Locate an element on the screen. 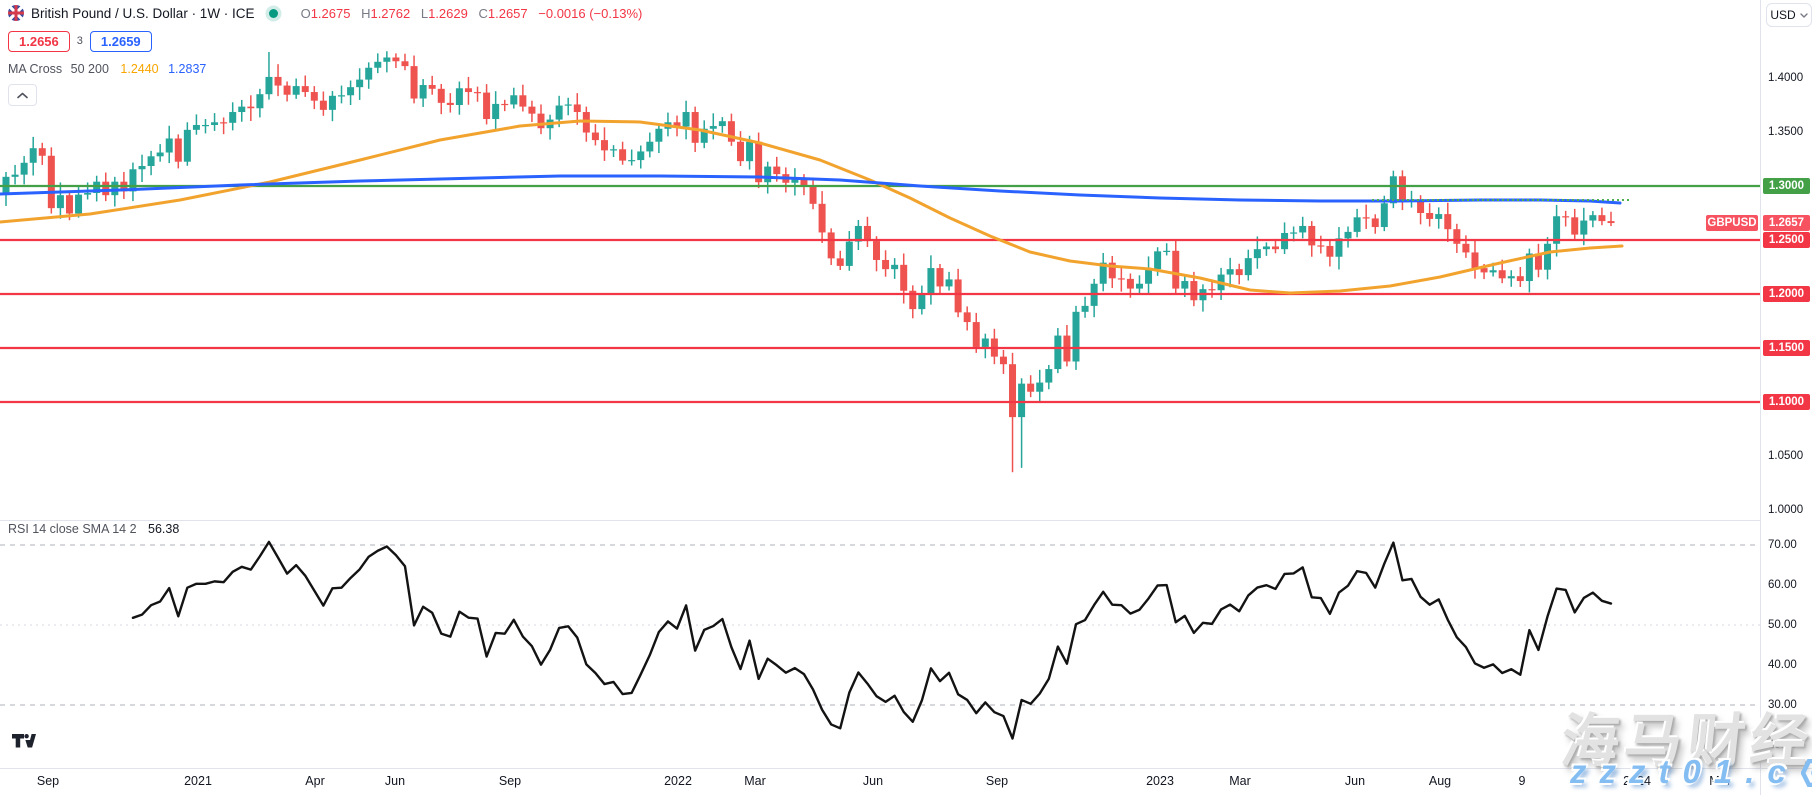  collapse-indicators-button is located at coordinates (22, 95).